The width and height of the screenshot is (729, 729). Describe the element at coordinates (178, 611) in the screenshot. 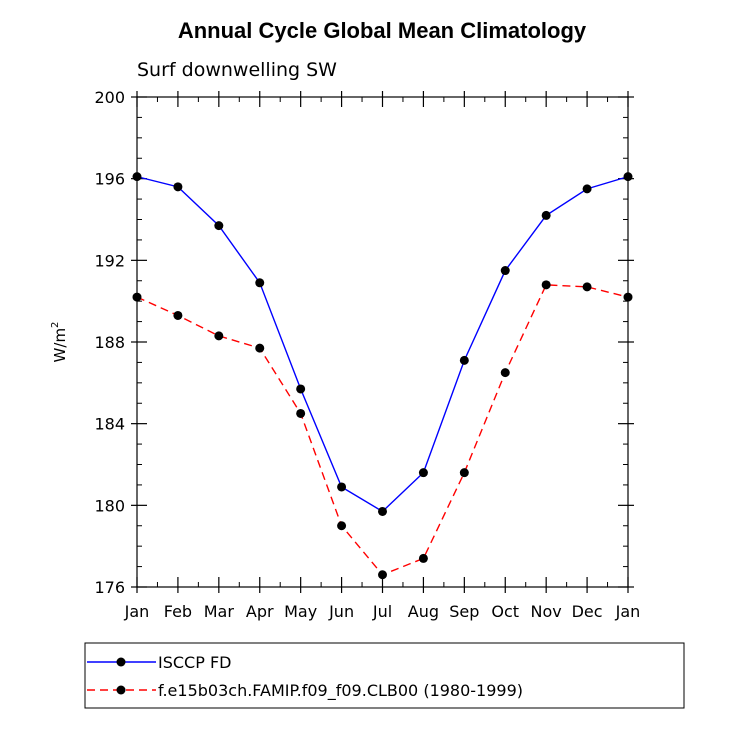

I see `x-tick-label: Feb` at that location.